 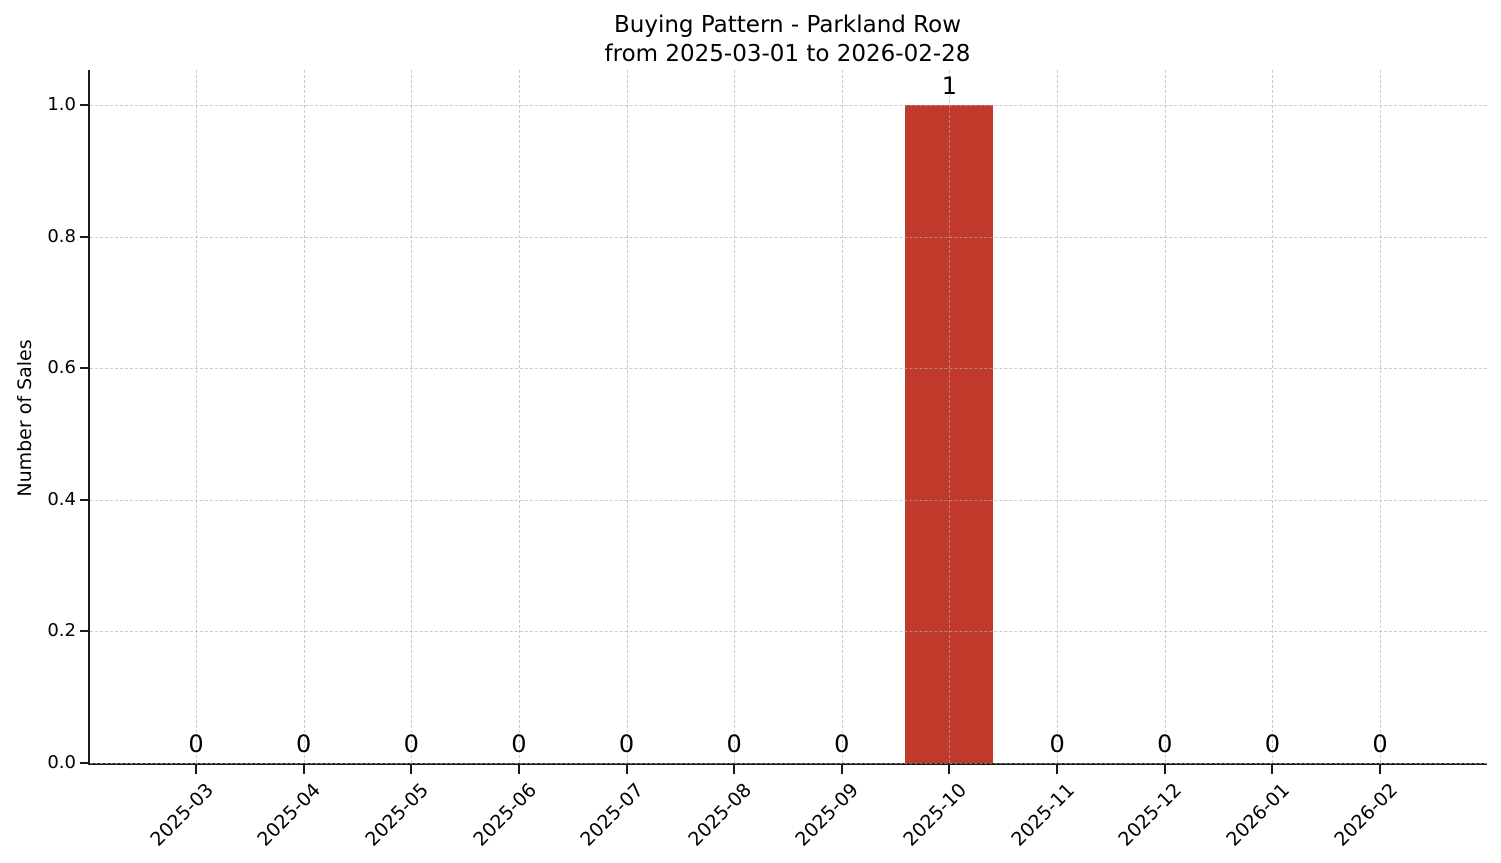 What do you see at coordinates (303, 744) in the screenshot?
I see `bar-value-label-2025-04: 0` at bounding box center [303, 744].